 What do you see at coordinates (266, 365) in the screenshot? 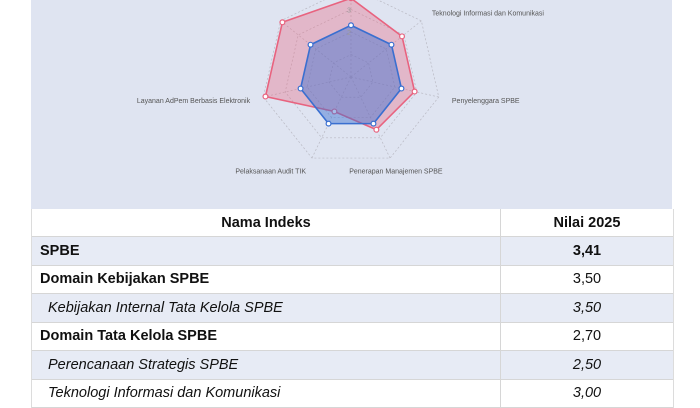
I see `row-name: Perencanaan Strategis SPBE` at bounding box center [266, 365].